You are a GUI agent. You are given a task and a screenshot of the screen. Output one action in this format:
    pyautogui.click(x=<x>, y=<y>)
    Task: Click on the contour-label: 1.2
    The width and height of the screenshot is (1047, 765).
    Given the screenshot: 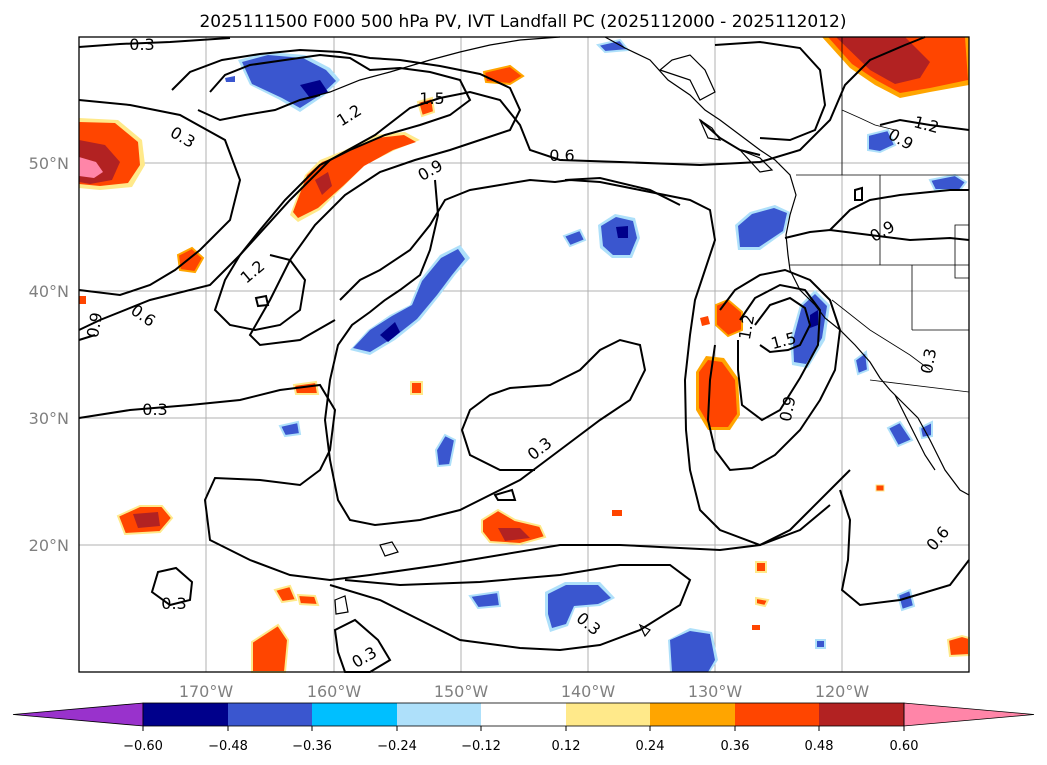 What is the action you would take?
    pyautogui.click(x=746, y=327)
    